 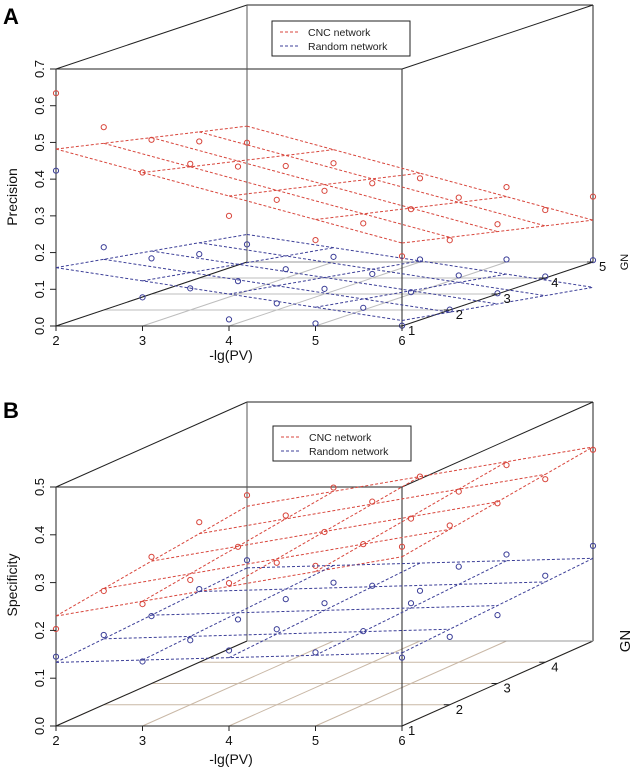 I want to click on z-tick-label: 0.0, so click(x=39, y=326).